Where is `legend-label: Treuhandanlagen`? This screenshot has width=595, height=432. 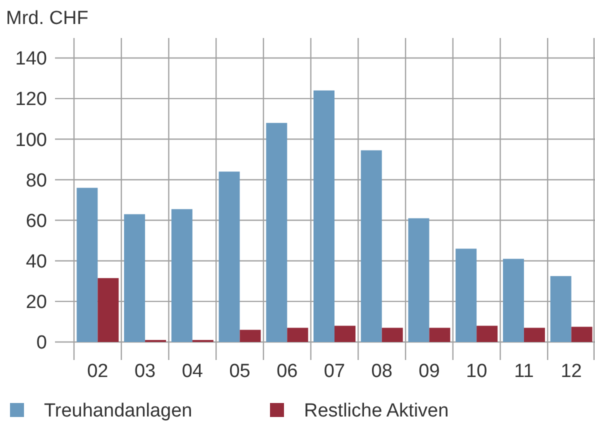
legend-label: Treuhandanlagen is located at coordinates (118, 411).